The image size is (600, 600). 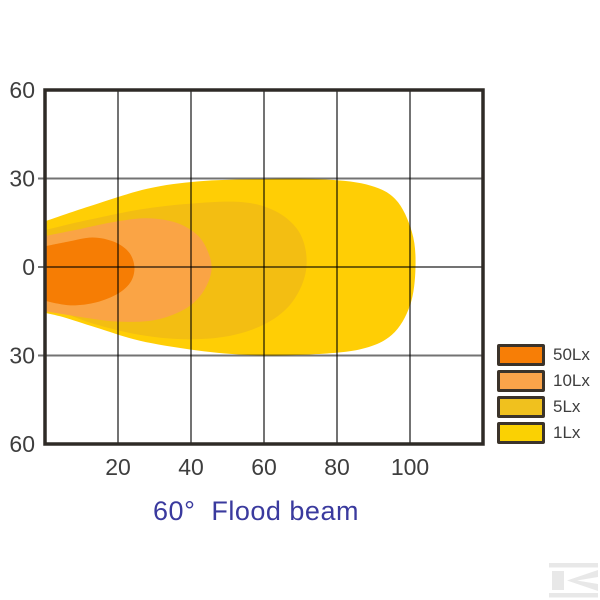 What do you see at coordinates (410, 467) in the screenshot?
I see `x-tick-label-100: 100` at bounding box center [410, 467].